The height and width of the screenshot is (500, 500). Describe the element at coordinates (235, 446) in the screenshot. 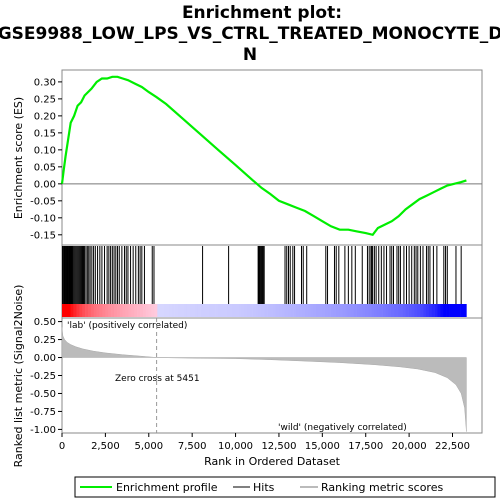

I see `x-tick-label: 10,000` at that location.